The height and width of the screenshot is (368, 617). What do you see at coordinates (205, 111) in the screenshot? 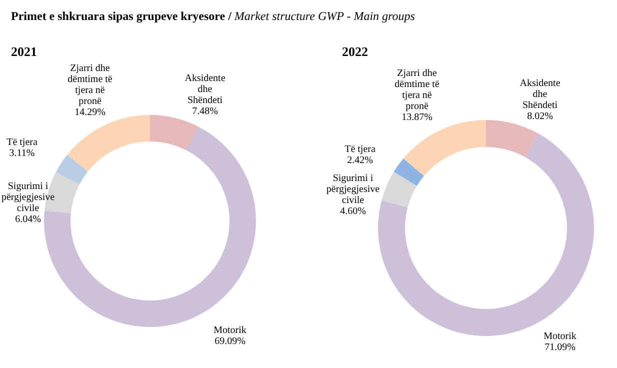
I see `data-label: 7.48%` at bounding box center [205, 111].